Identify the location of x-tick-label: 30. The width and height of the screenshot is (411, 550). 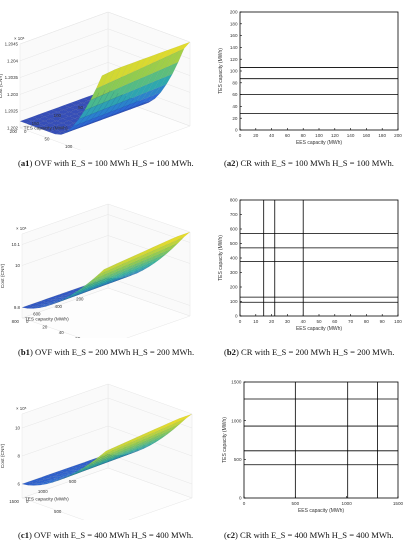
(288, 321).